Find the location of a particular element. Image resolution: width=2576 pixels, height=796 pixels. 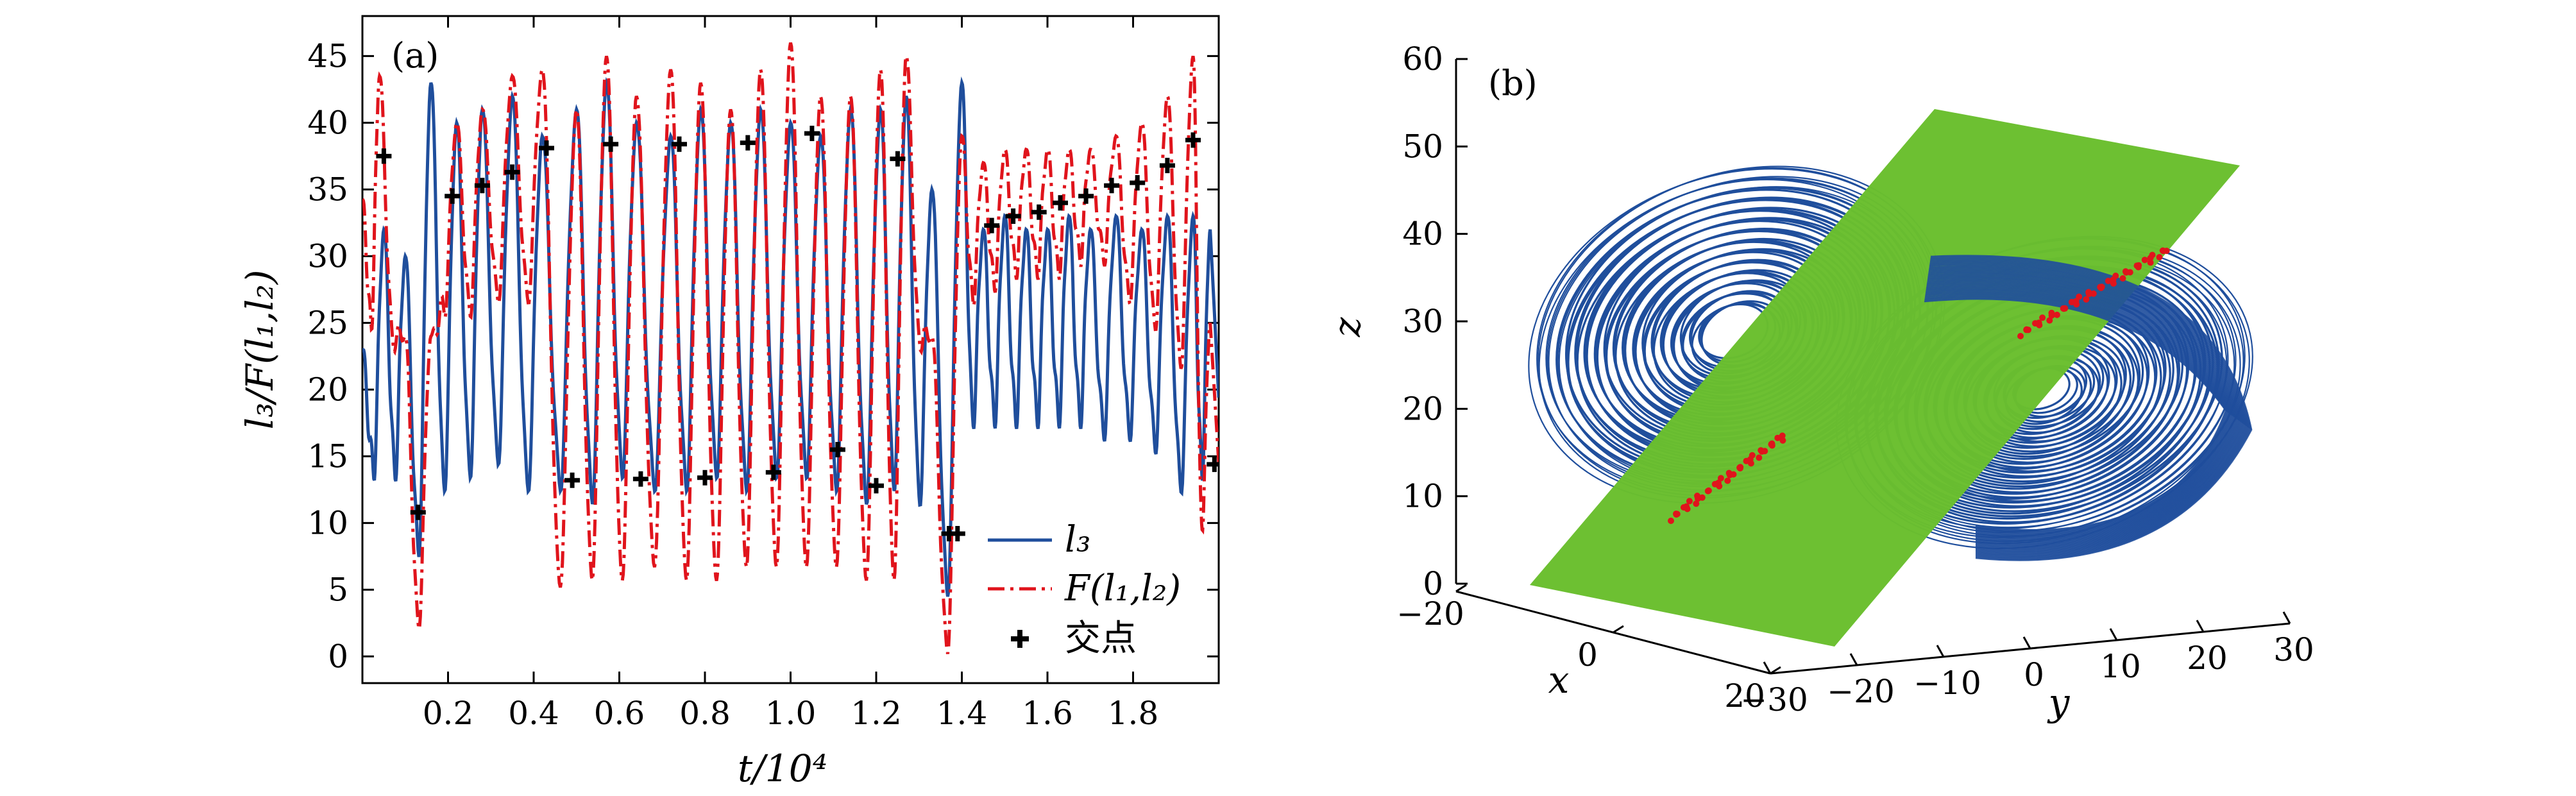

y-tick-label: 15 is located at coordinates (327, 456).